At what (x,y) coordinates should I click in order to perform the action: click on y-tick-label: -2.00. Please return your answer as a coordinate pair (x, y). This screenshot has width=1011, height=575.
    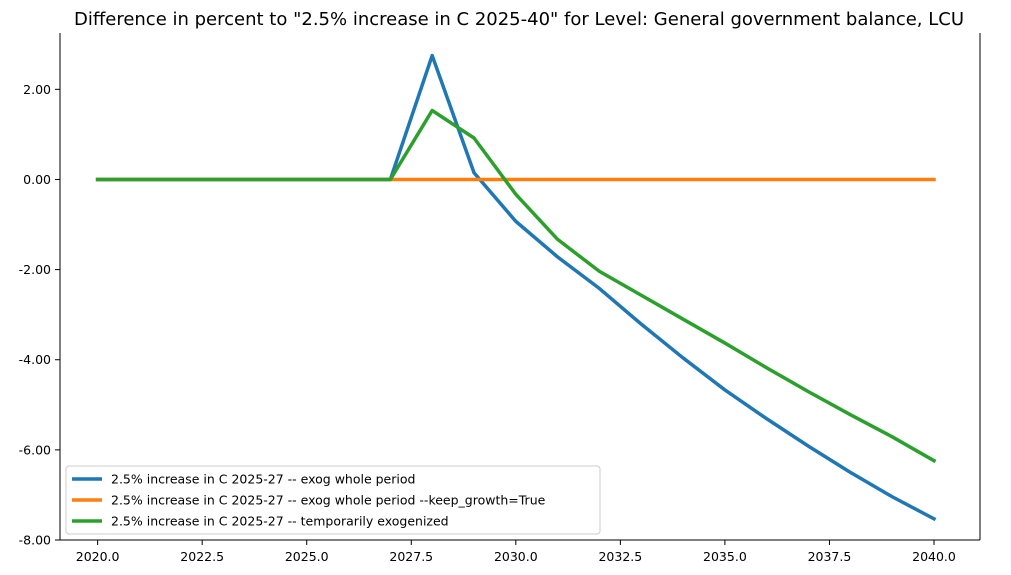
    Looking at the image, I should click on (35, 269).